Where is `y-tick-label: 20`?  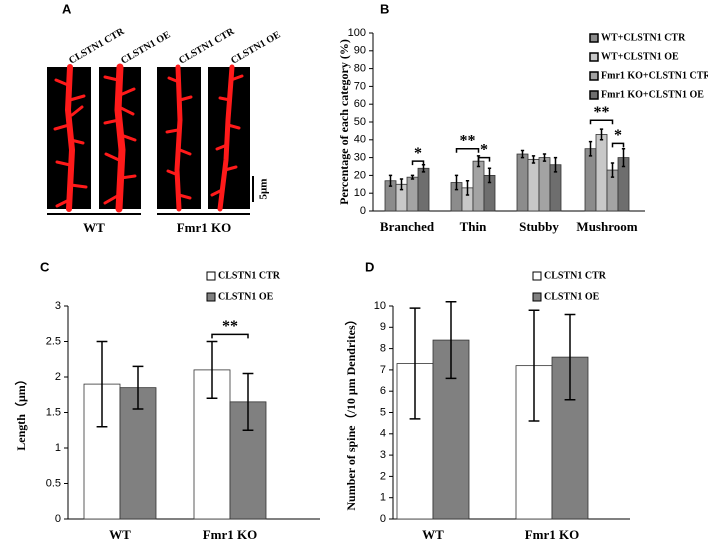
y-tick-label: 20 is located at coordinates (360, 175).